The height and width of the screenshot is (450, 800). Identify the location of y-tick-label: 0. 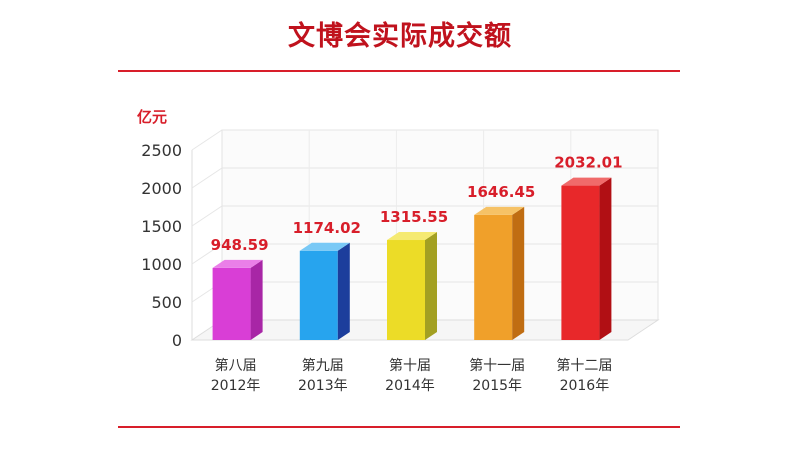
(177, 340).